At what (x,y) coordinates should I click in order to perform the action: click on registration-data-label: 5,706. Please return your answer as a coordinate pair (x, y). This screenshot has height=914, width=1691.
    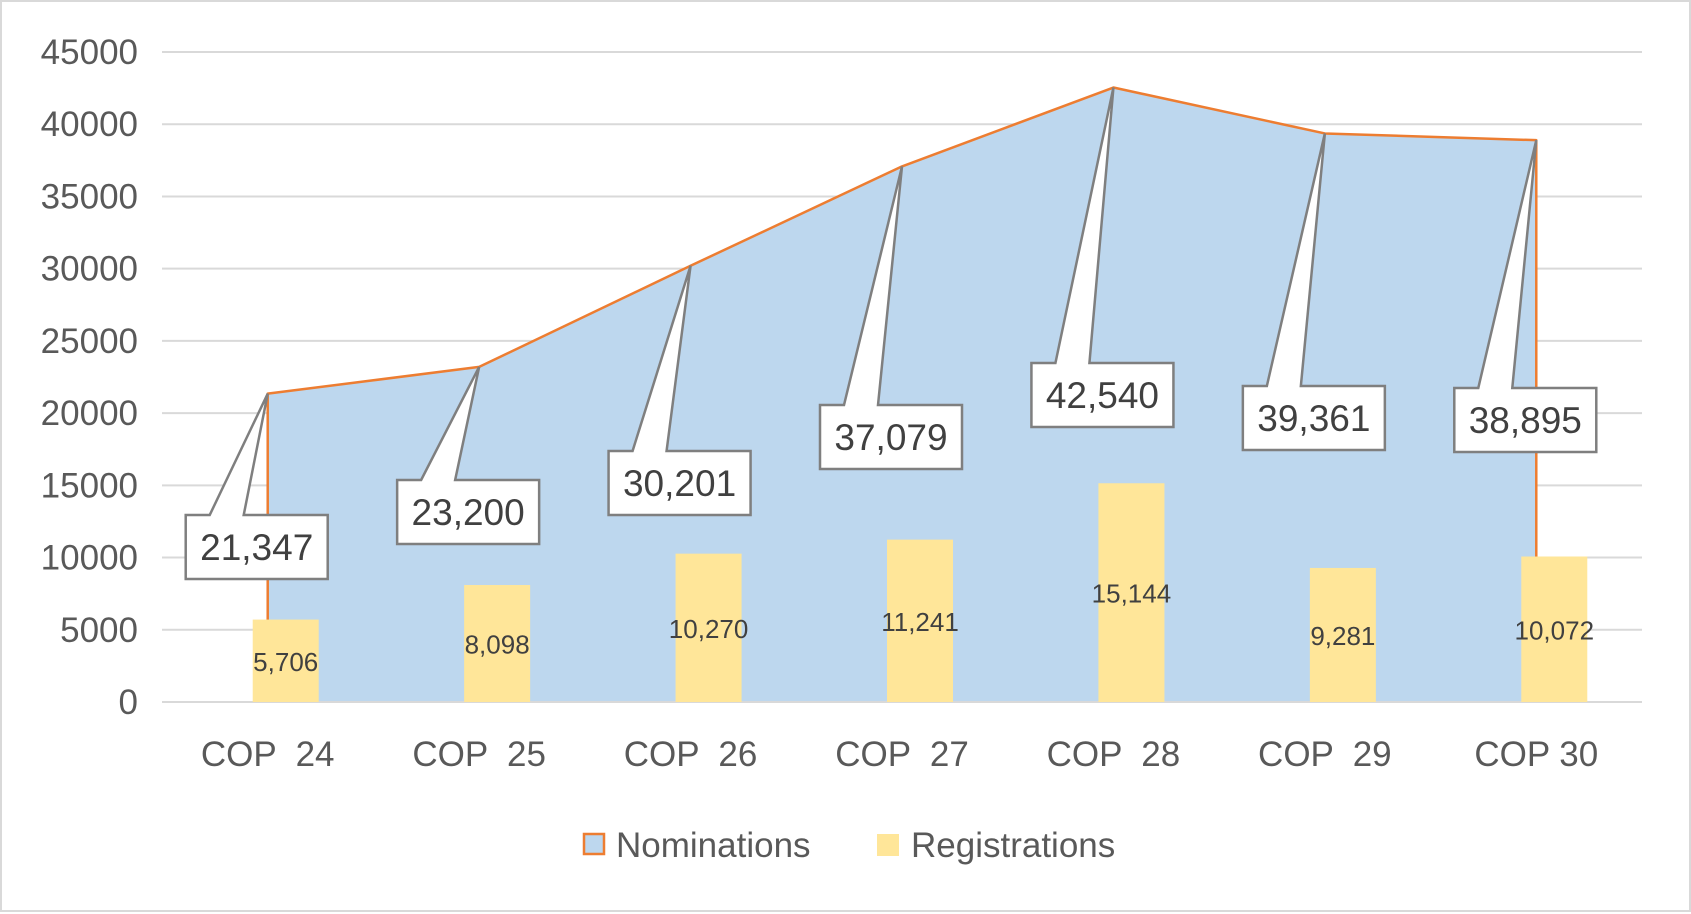
    Looking at the image, I should click on (285, 662).